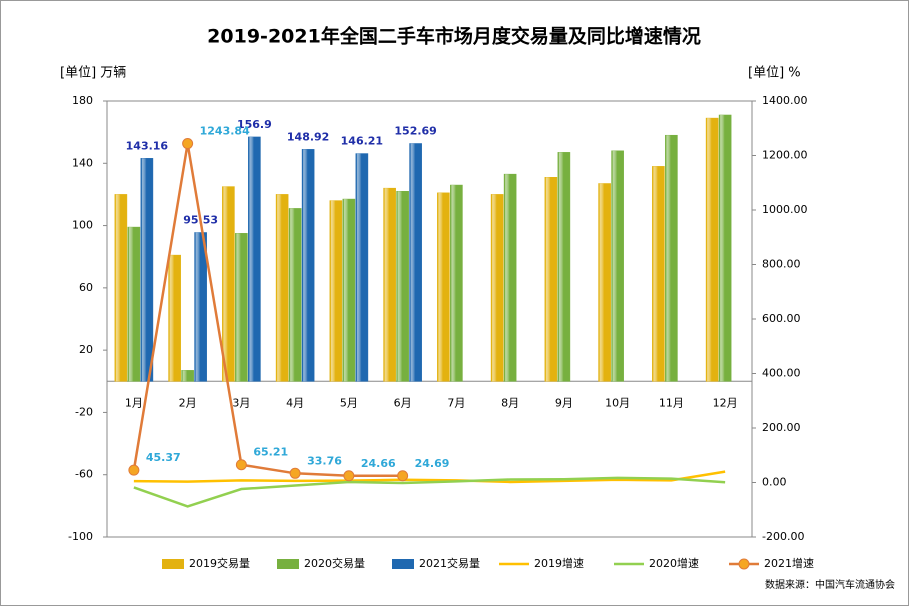  Describe the element at coordinates (225, 131) in the screenshot. I see `data-label: 1243.84` at that location.